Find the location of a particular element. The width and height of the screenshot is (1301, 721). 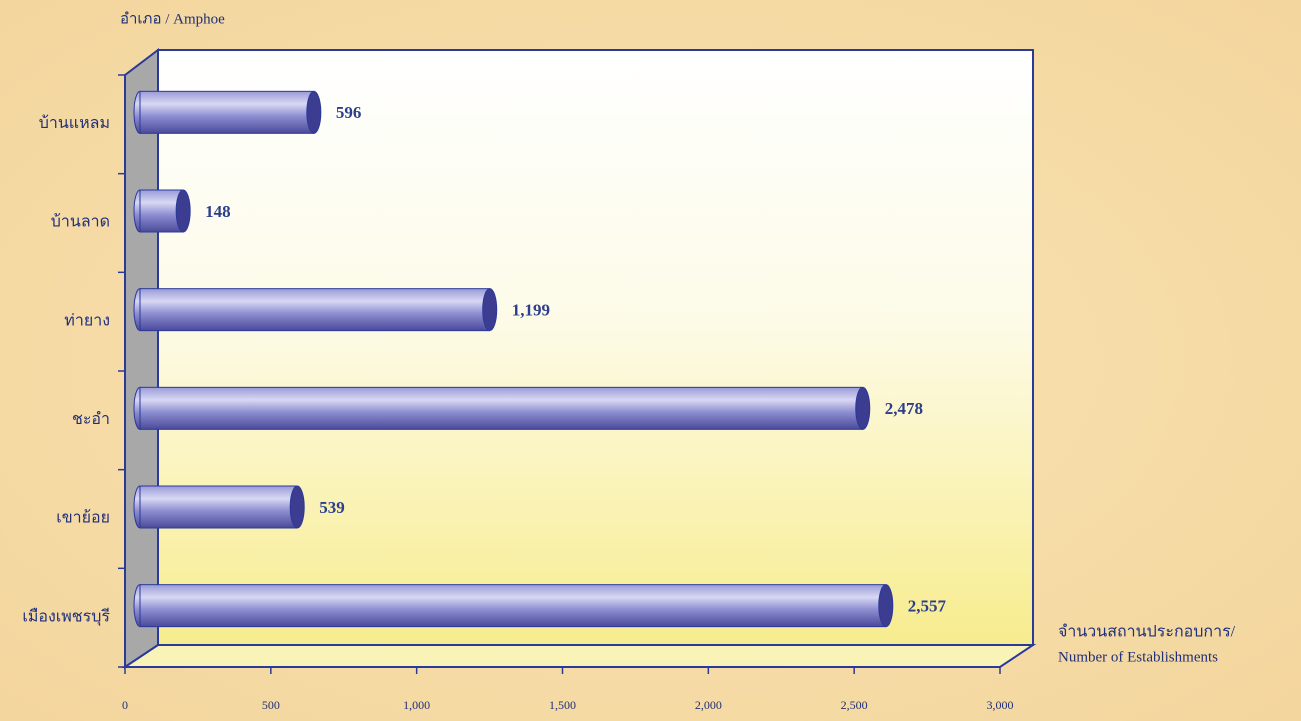

y-tick-label: เมืองเพชรบุรี is located at coordinates (66, 616).